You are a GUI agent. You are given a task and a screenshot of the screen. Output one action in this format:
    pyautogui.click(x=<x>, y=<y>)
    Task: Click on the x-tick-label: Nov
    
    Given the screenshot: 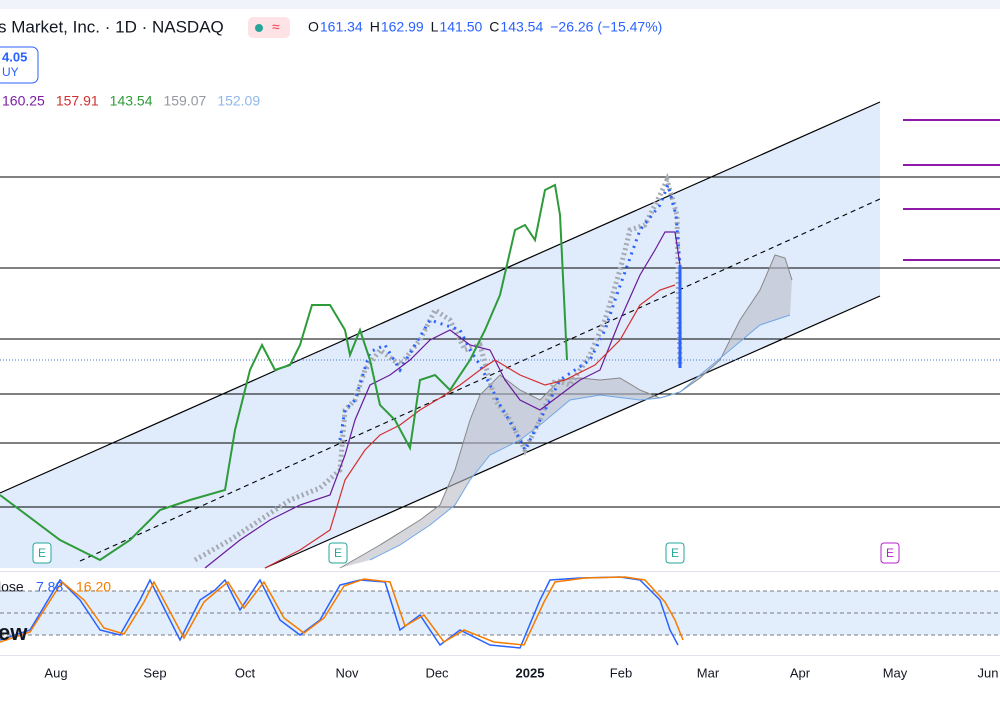 What is the action you would take?
    pyautogui.click(x=347, y=672)
    